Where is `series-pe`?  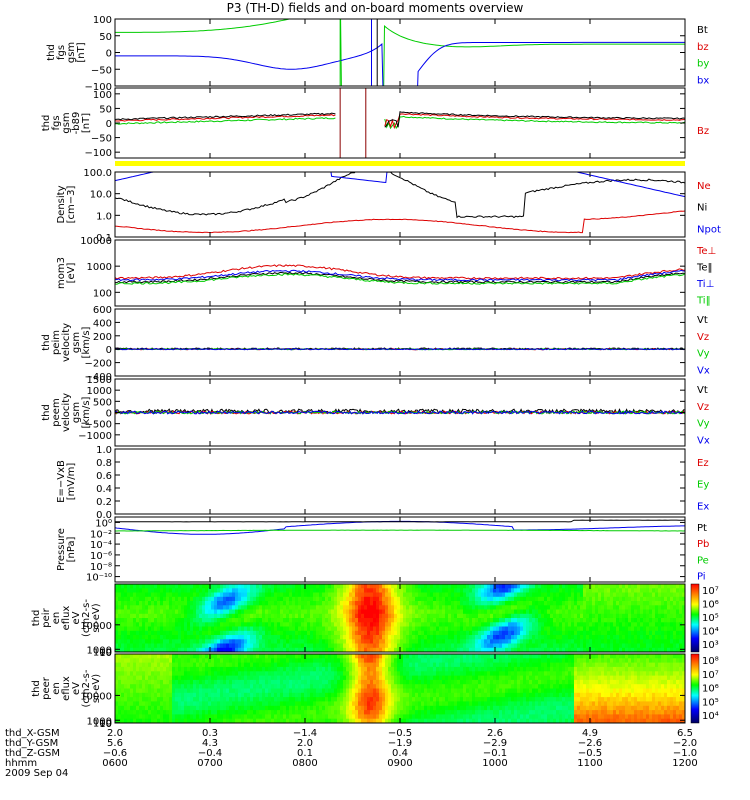 series-pe is located at coordinates (400, 530).